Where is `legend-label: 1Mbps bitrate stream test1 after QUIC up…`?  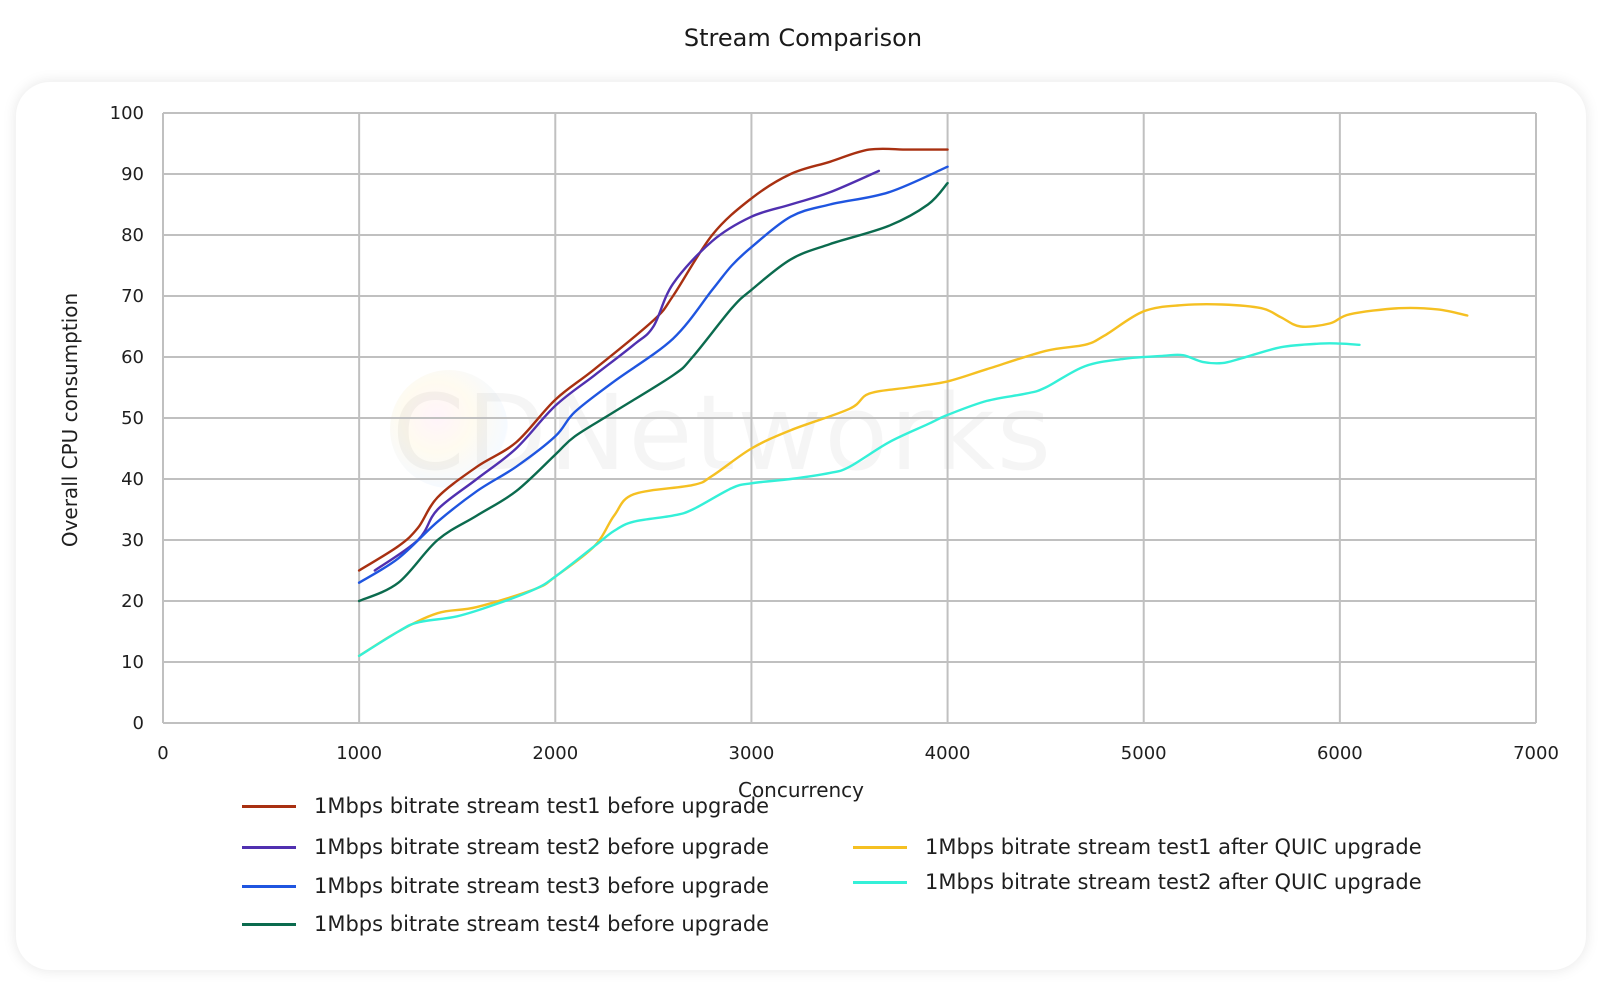 legend-label: 1Mbps bitrate stream test1 after QUIC up… is located at coordinates (1173, 847).